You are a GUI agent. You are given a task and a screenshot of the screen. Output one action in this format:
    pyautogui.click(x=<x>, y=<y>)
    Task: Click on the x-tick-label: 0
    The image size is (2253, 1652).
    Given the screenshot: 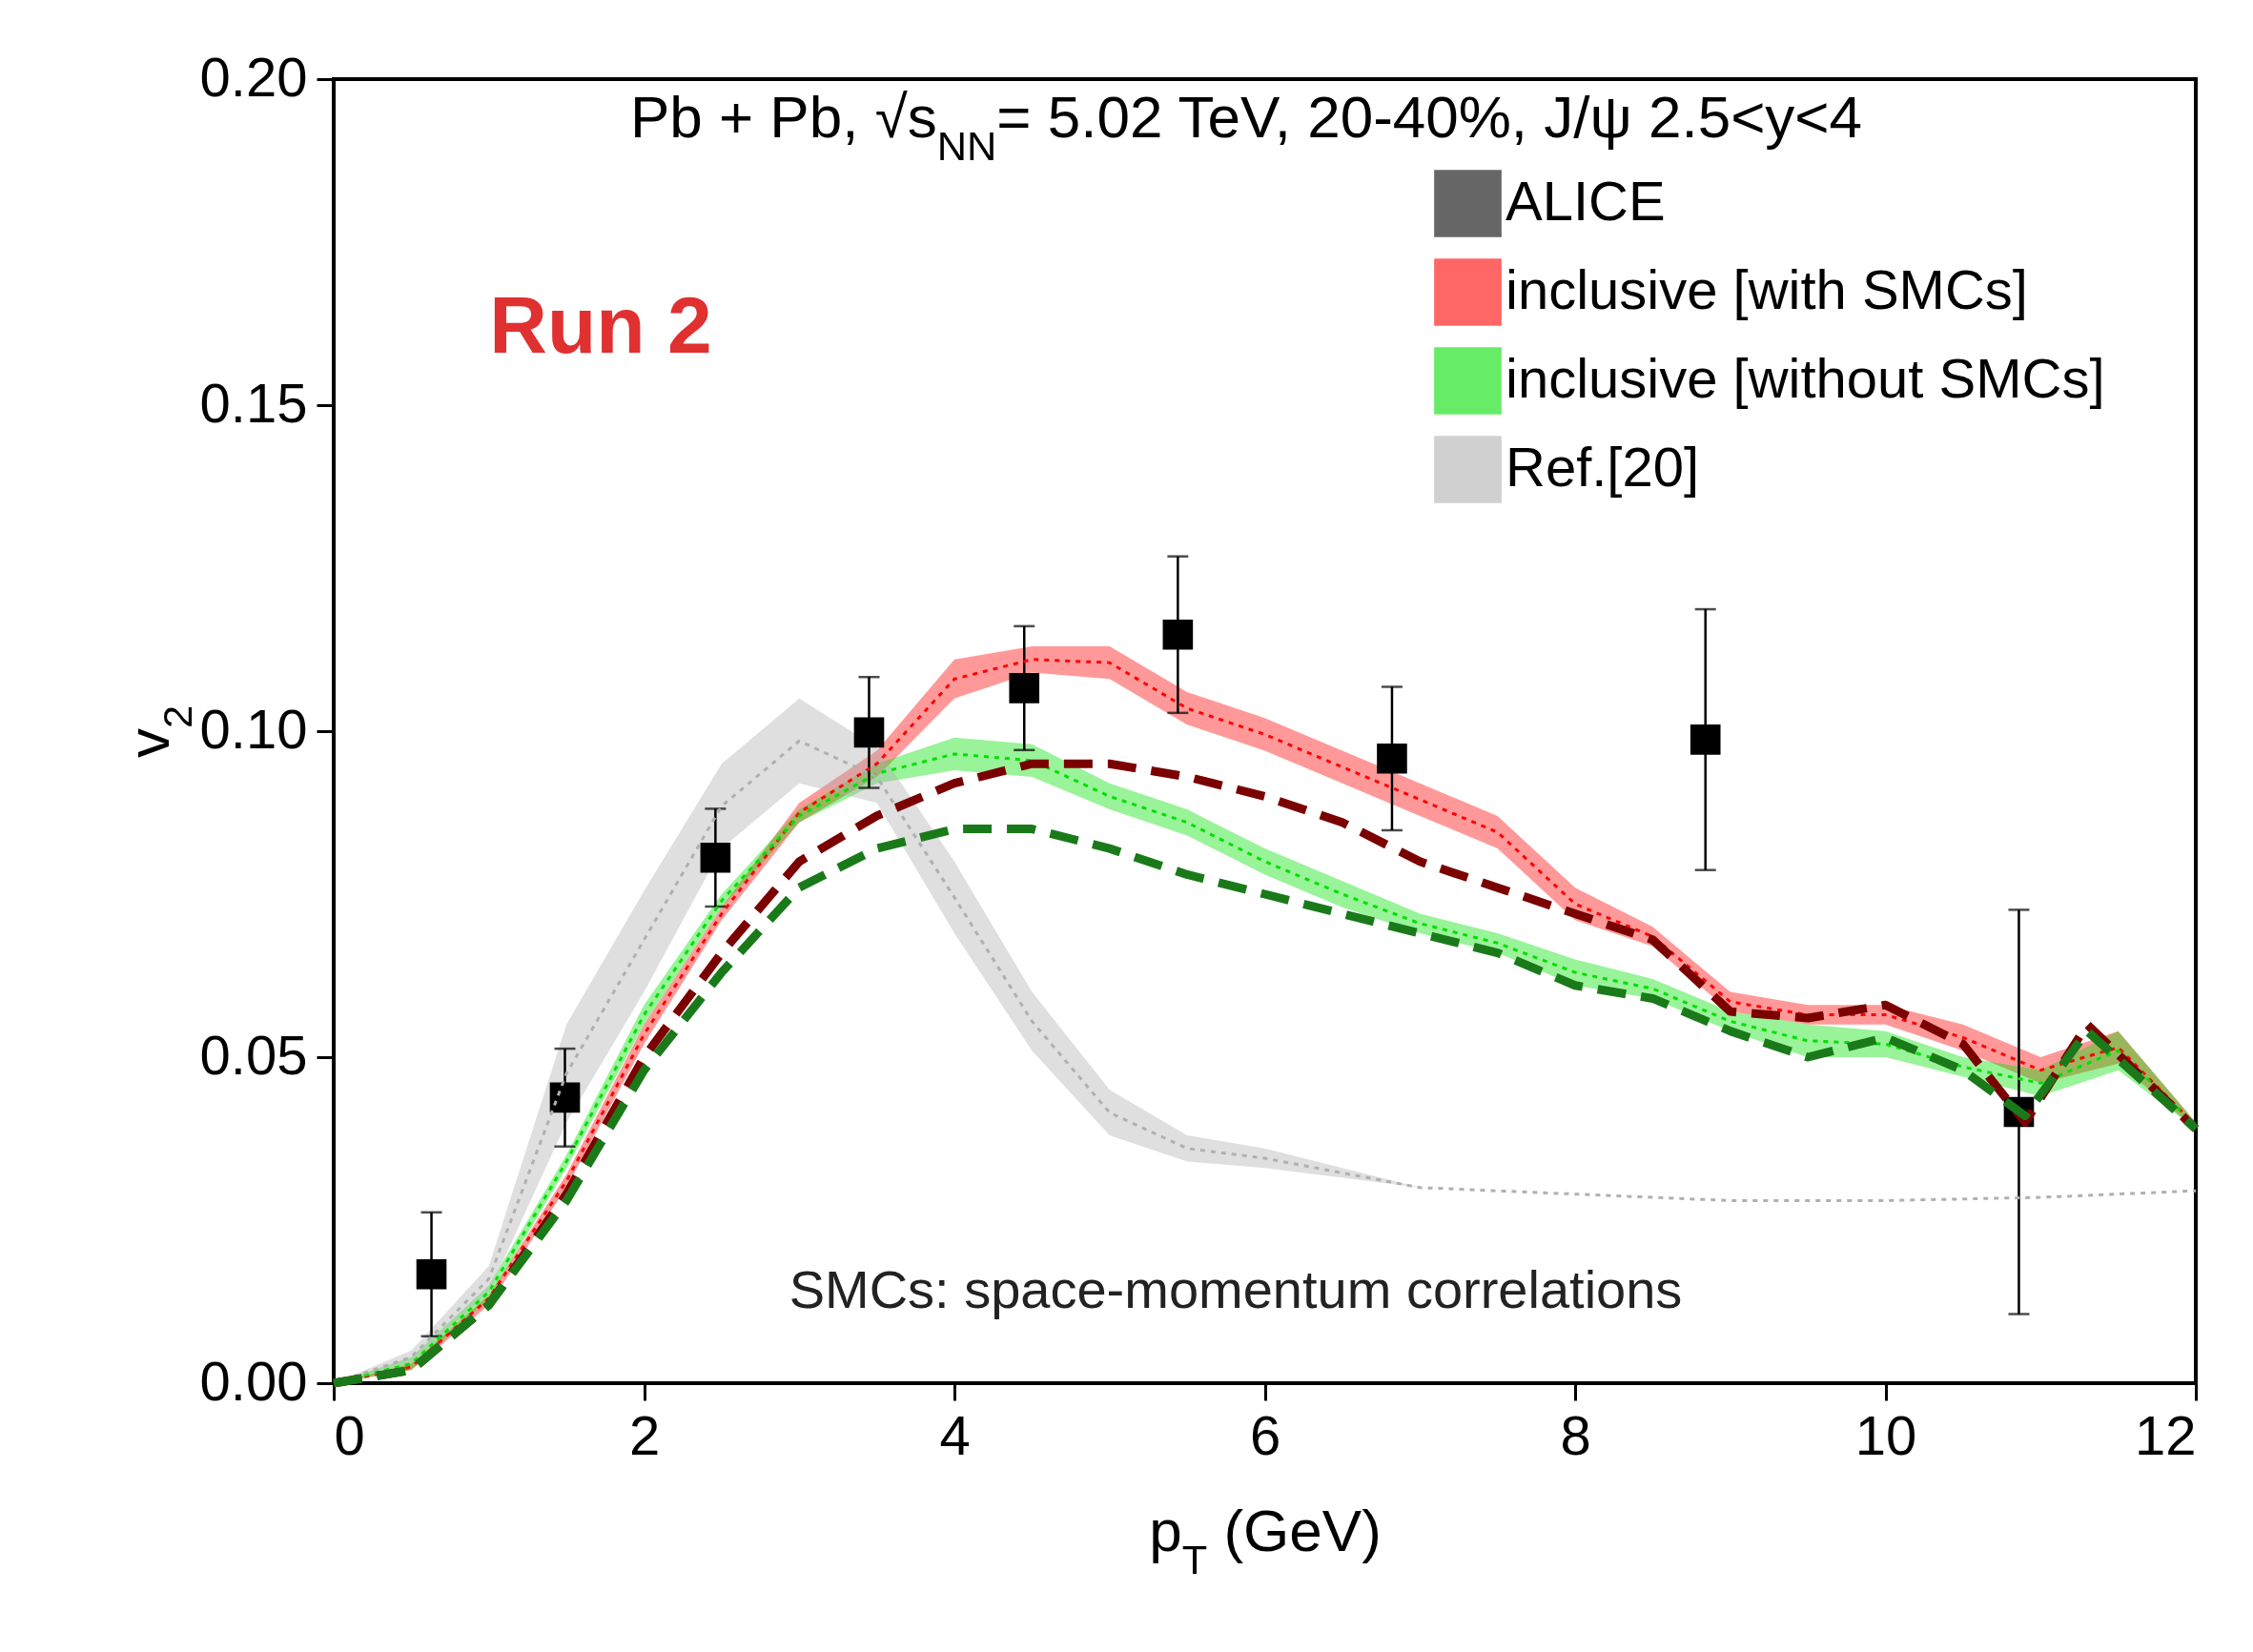 What is the action you would take?
    pyautogui.click(x=349, y=1434)
    